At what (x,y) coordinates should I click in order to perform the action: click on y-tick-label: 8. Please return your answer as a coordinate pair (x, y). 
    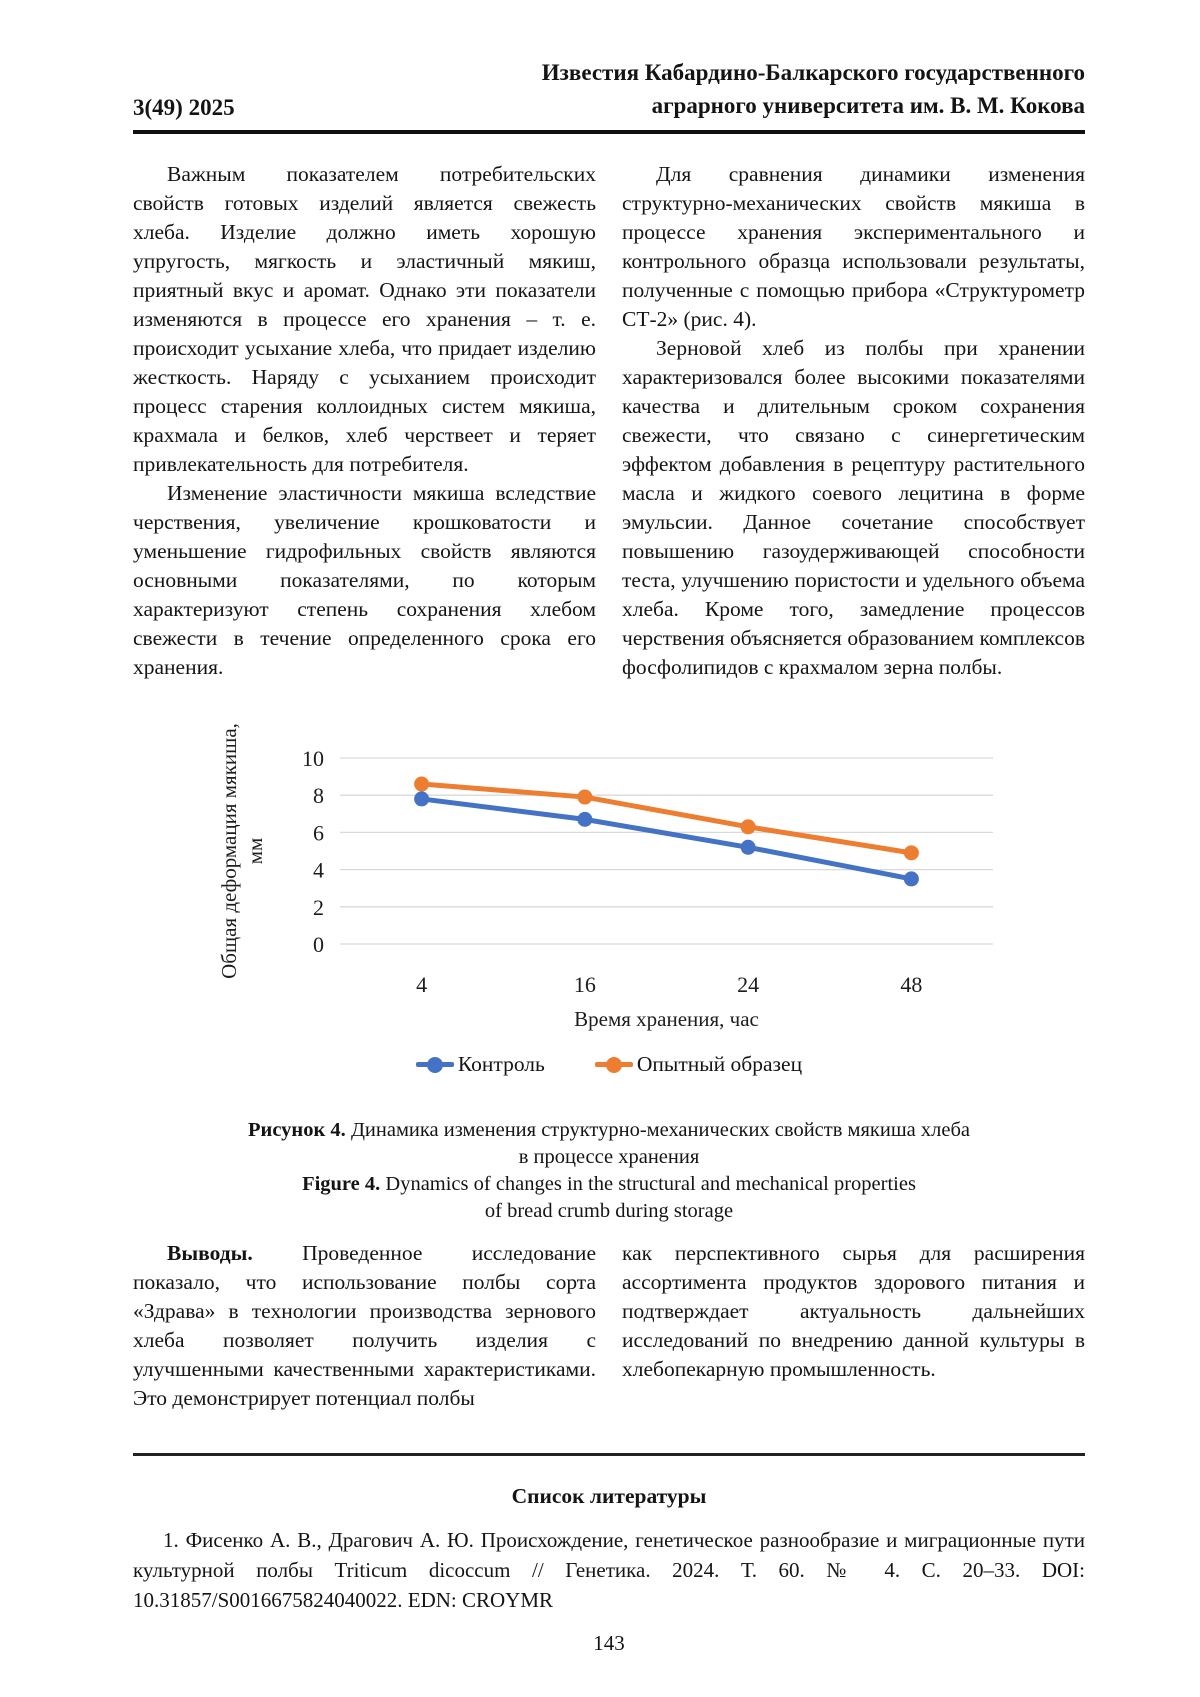
    Looking at the image, I should click on (318, 795).